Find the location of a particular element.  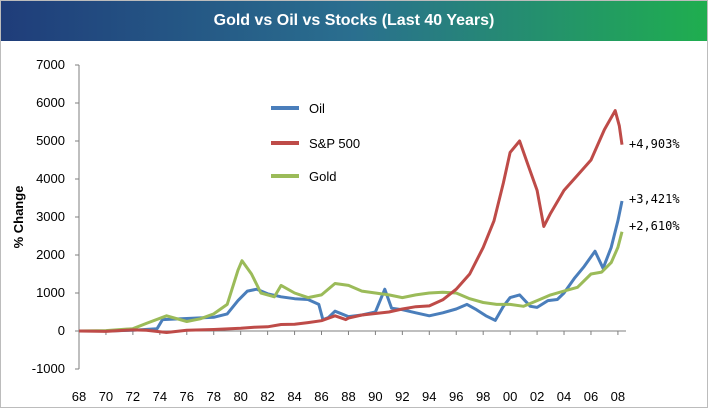

x-tick-label: 96 is located at coordinates (456, 396).